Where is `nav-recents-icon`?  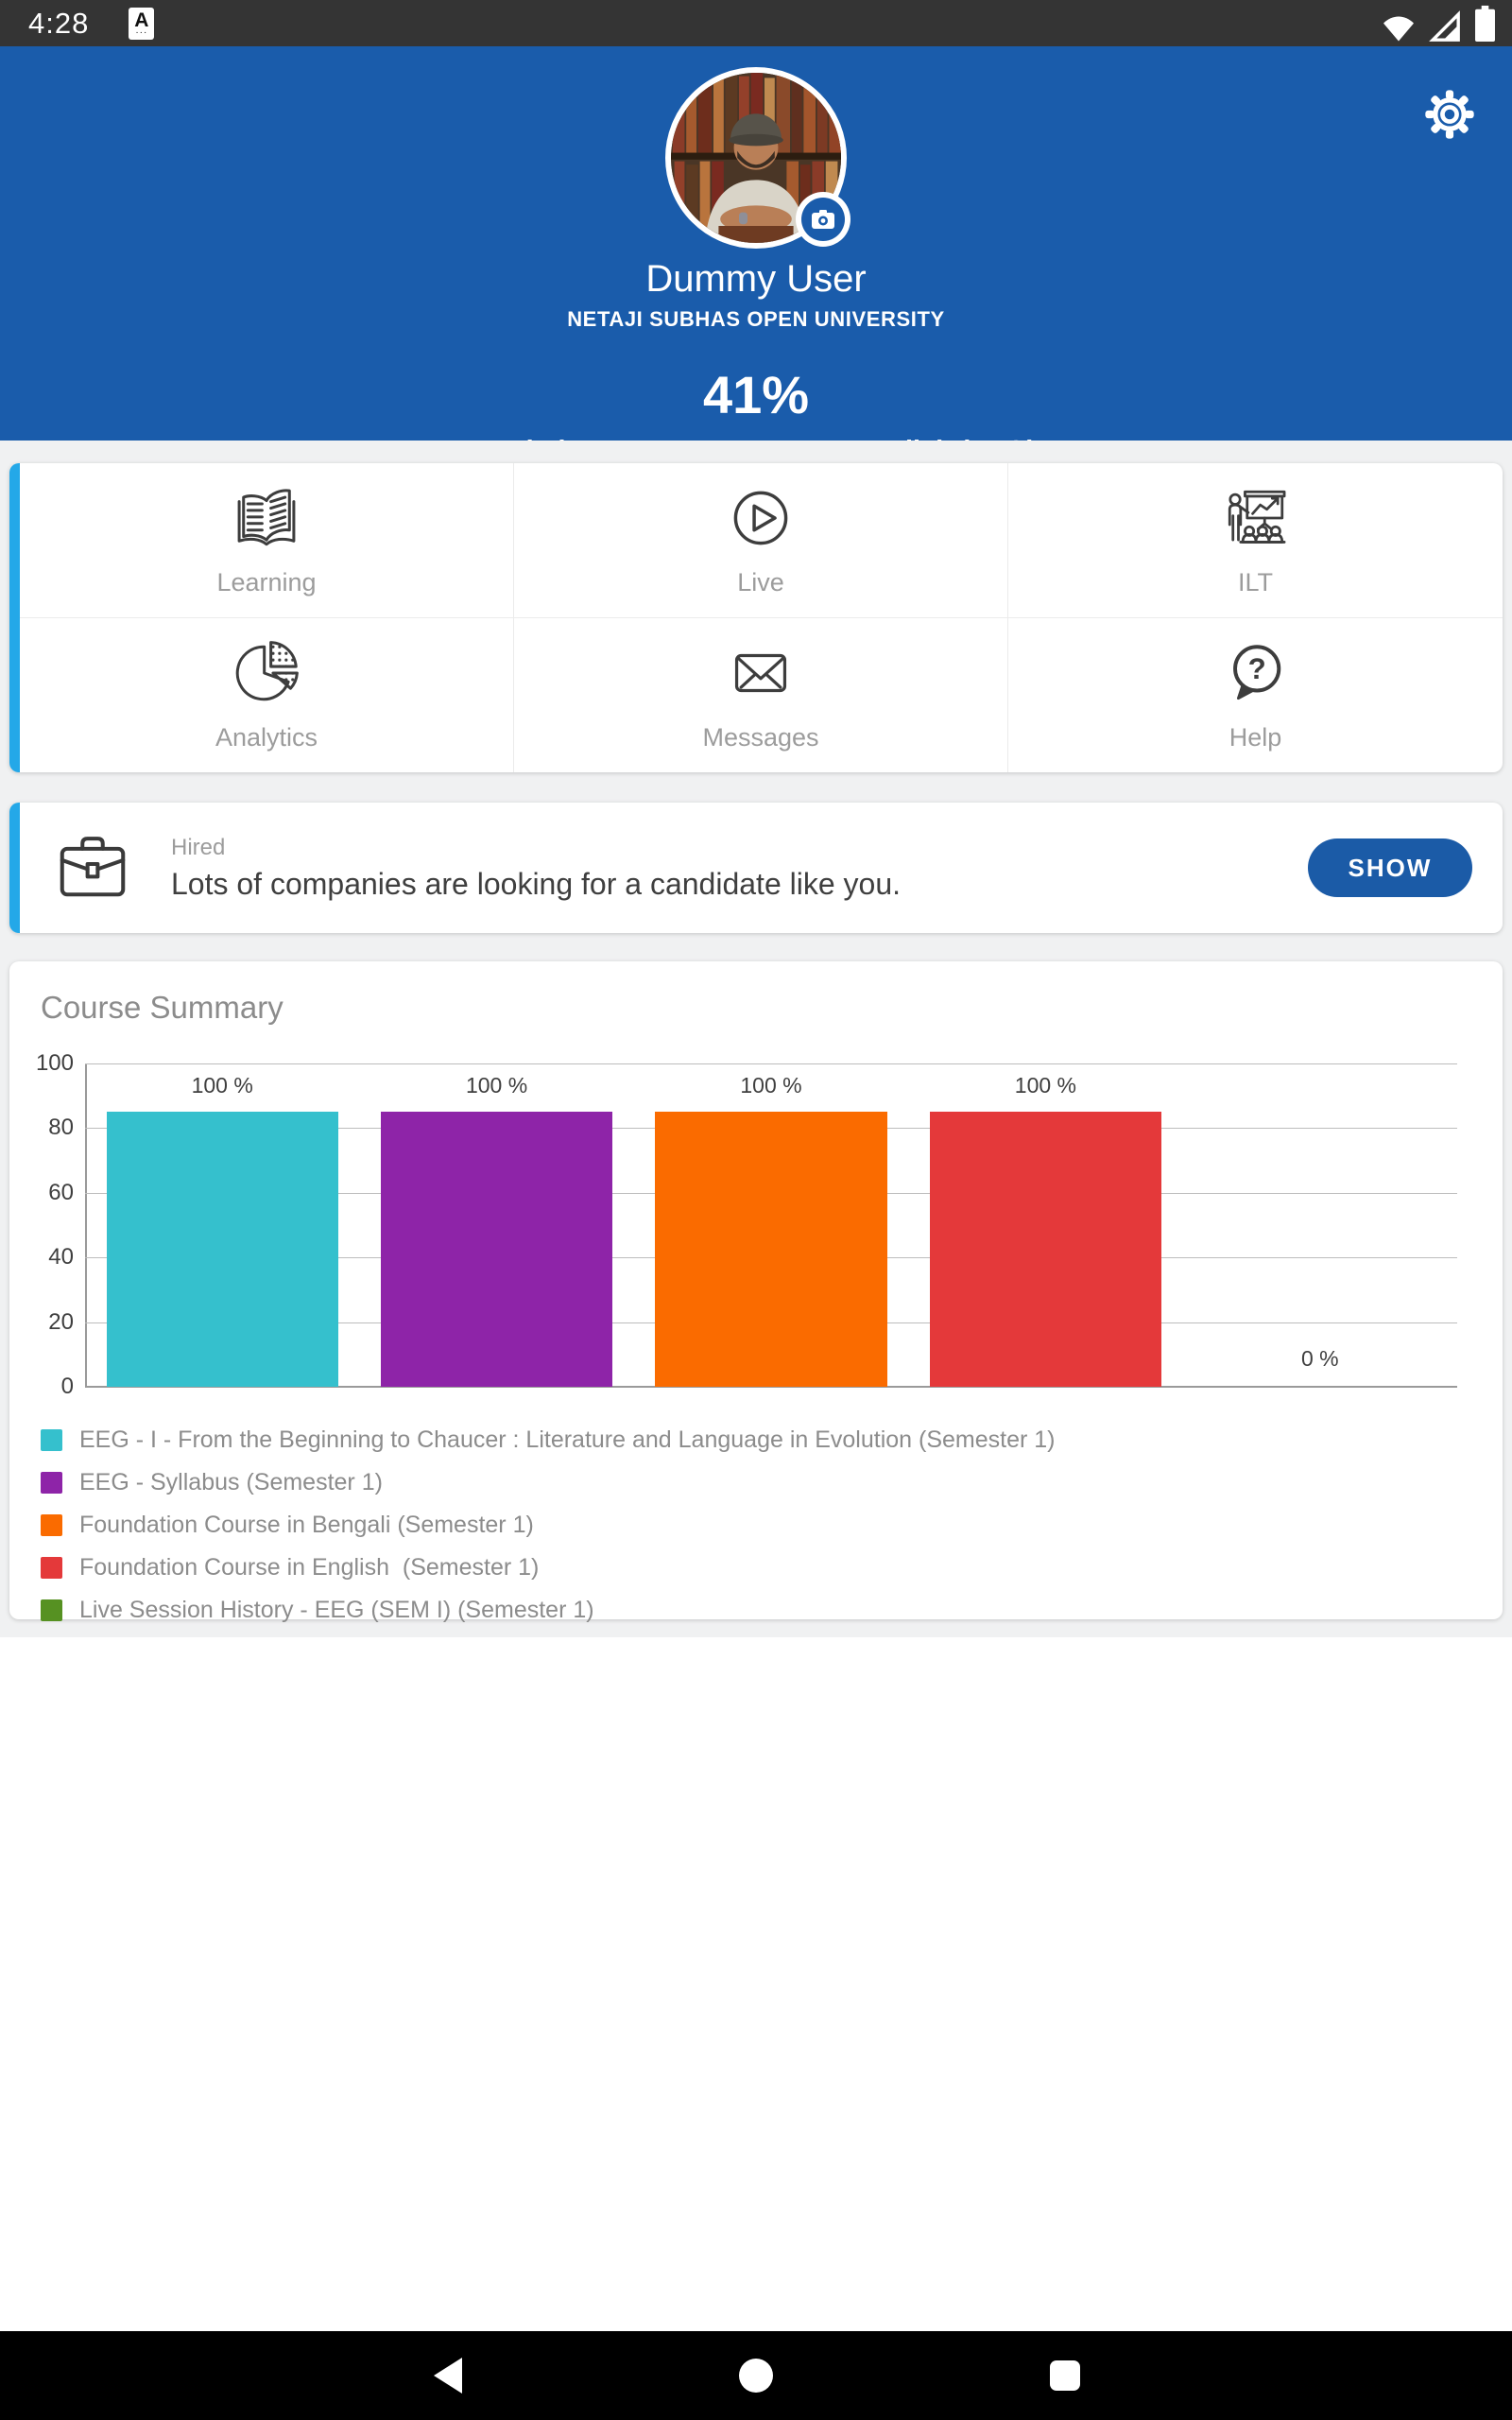
nav-recents-icon is located at coordinates (1065, 2375).